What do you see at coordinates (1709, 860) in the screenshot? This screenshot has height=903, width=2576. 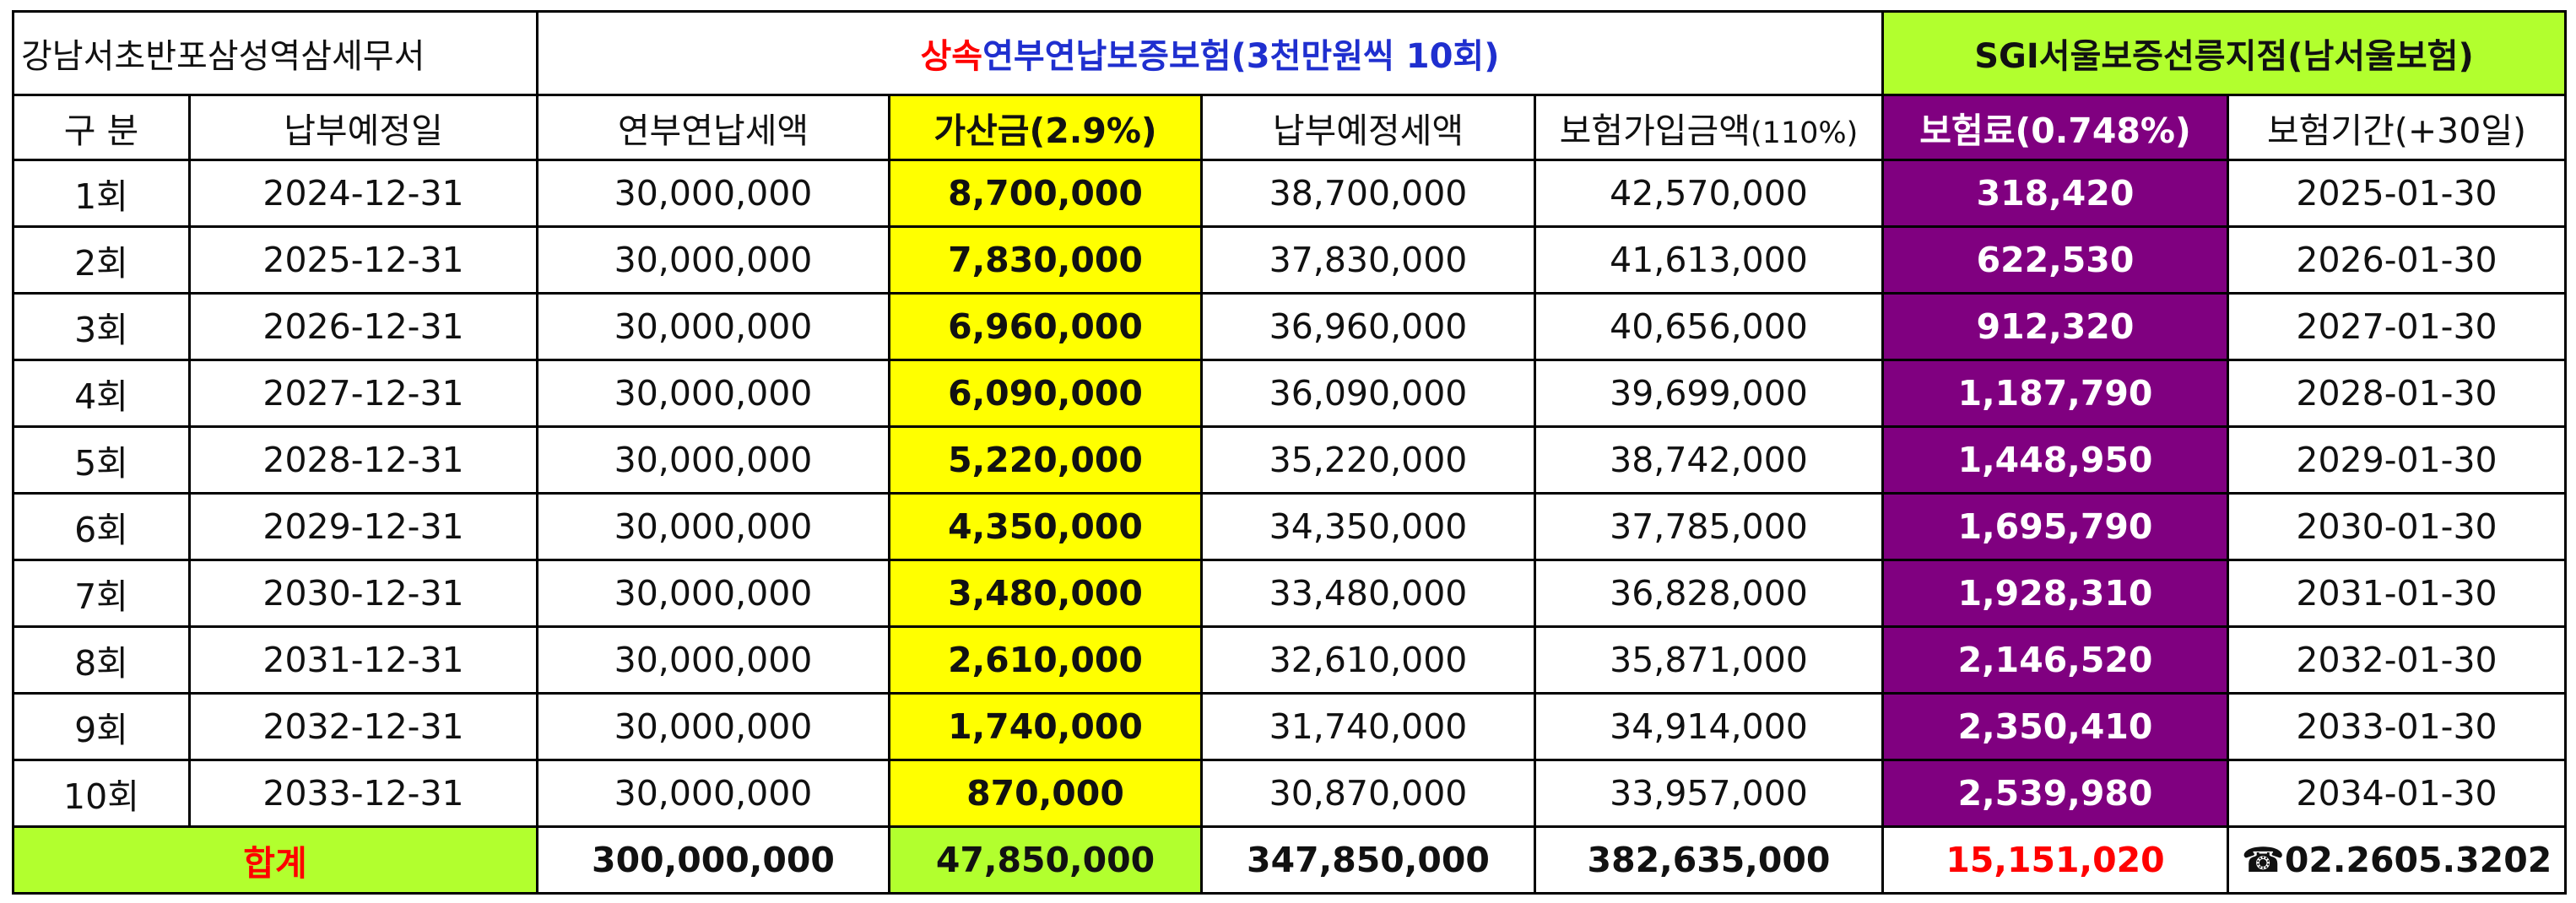 I see `total-insured: 382,635,000` at bounding box center [1709, 860].